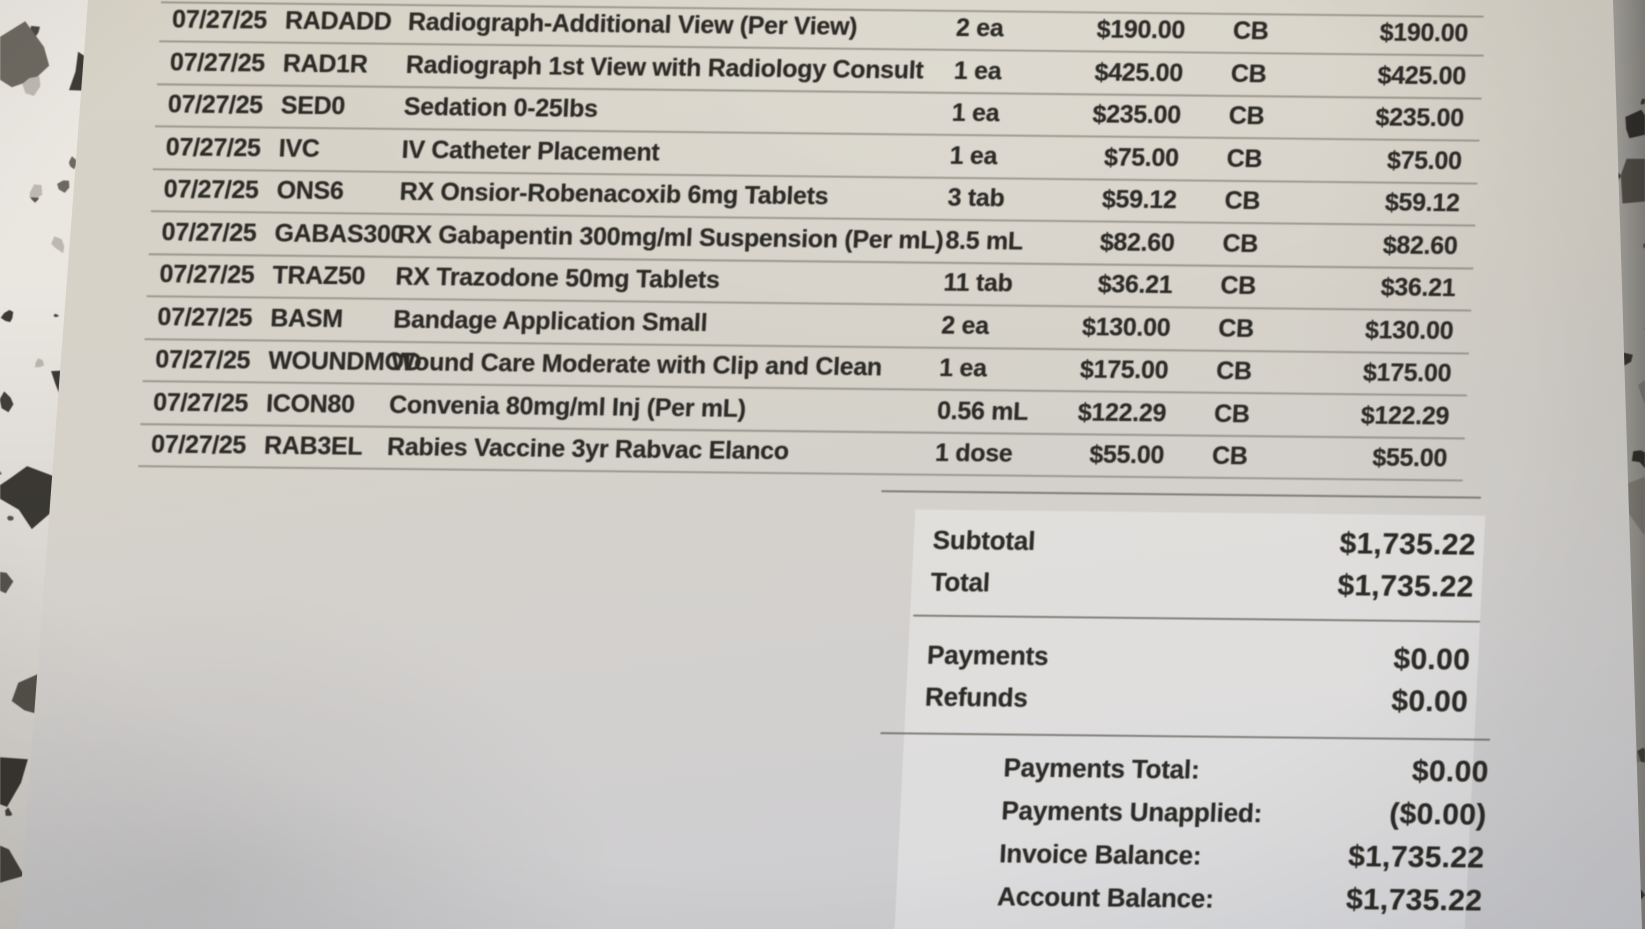 The height and width of the screenshot is (929, 1645). What do you see at coordinates (1135, 285) in the screenshot?
I see `line-item-price: $36.21` at bounding box center [1135, 285].